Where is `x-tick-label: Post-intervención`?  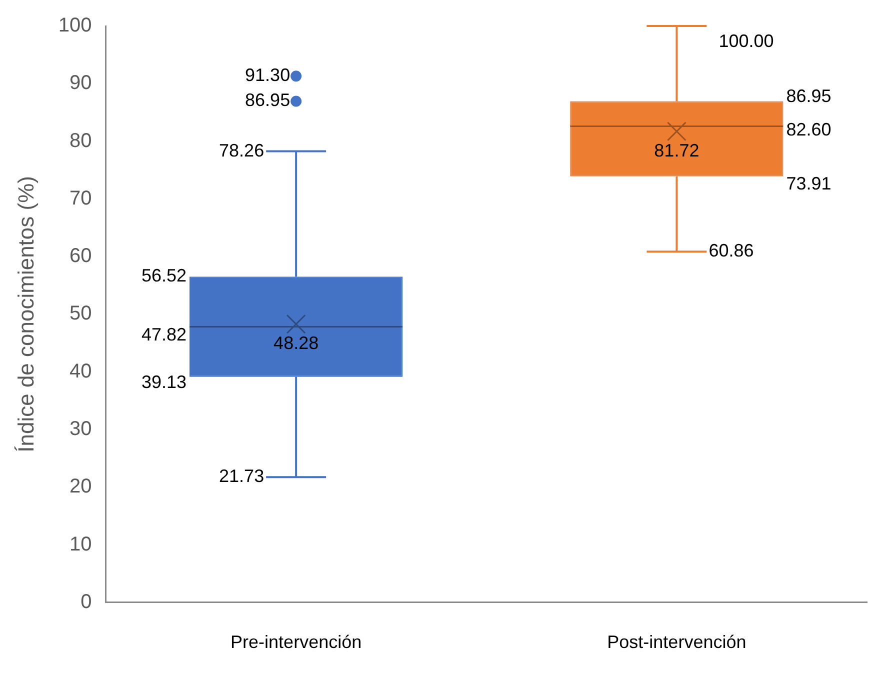 x-tick-label: Post-intervención is located at coordinates (676, 642).